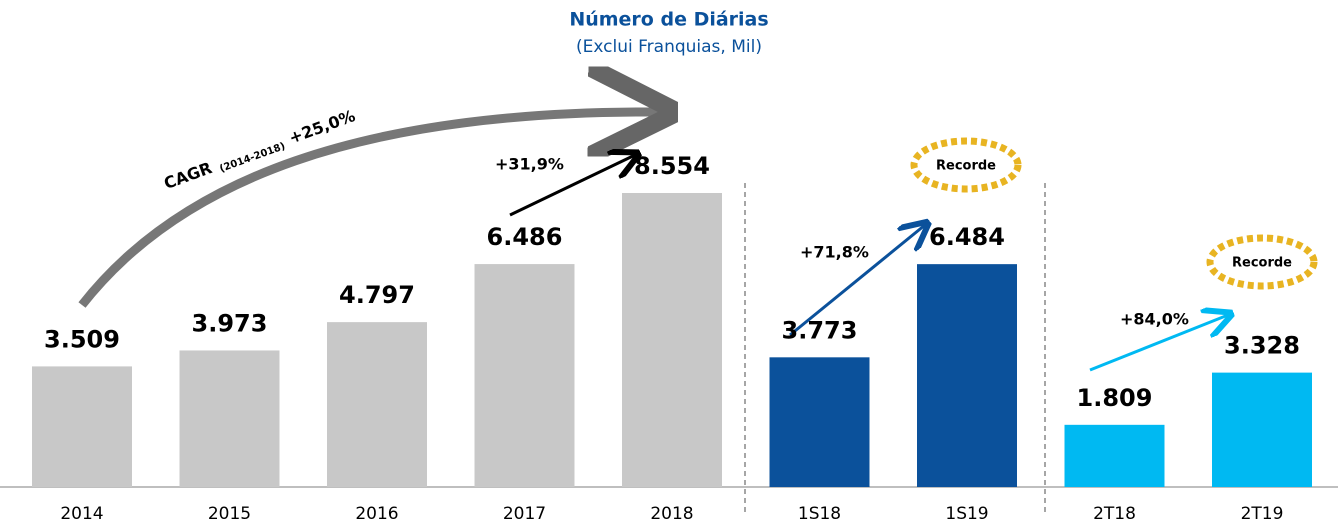  What do you see at coordinates (187, 175) in the screenshot?
I see `cagr: CAGR` at bounding box center [187, 175].